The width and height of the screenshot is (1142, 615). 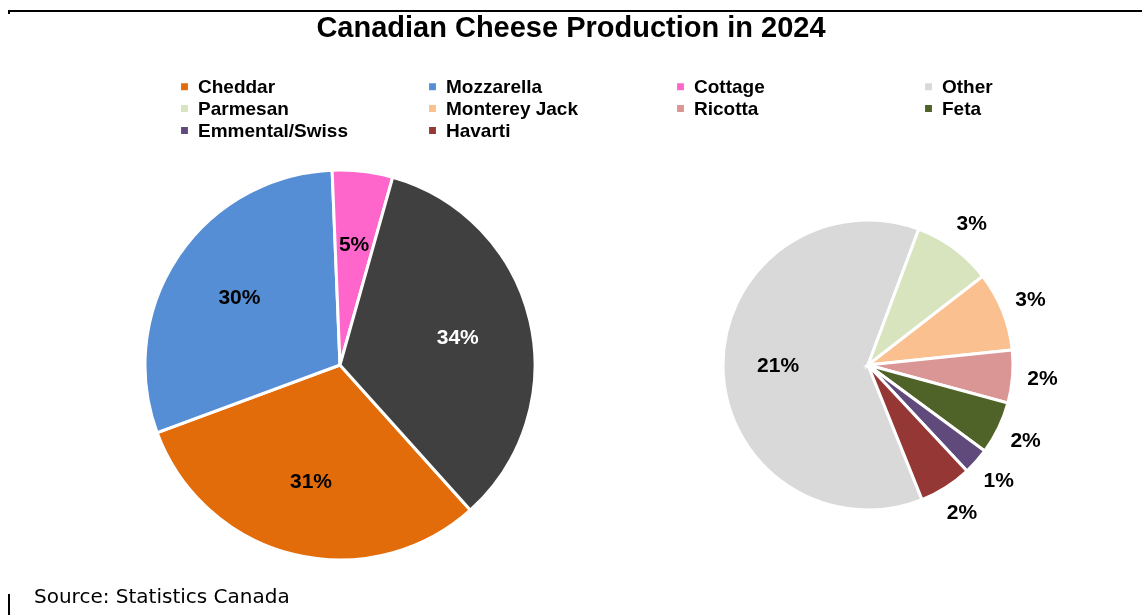 I want to click on data-label: 30%, so click(x=239, y=296).